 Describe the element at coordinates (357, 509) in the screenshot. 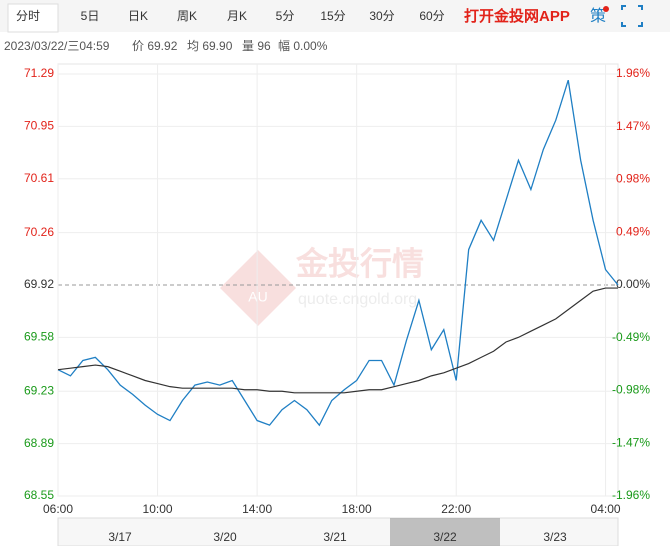

I see `x-tick-label: 18:00` at that location.